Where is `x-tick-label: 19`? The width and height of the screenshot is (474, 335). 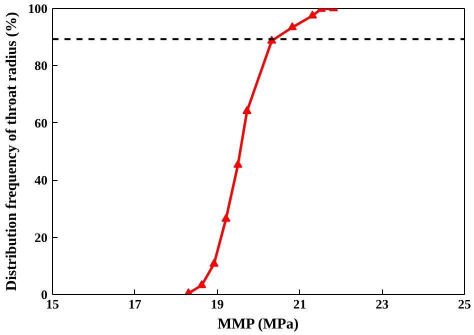 x-tick-label: 19 is located at coordinates (217, 304).